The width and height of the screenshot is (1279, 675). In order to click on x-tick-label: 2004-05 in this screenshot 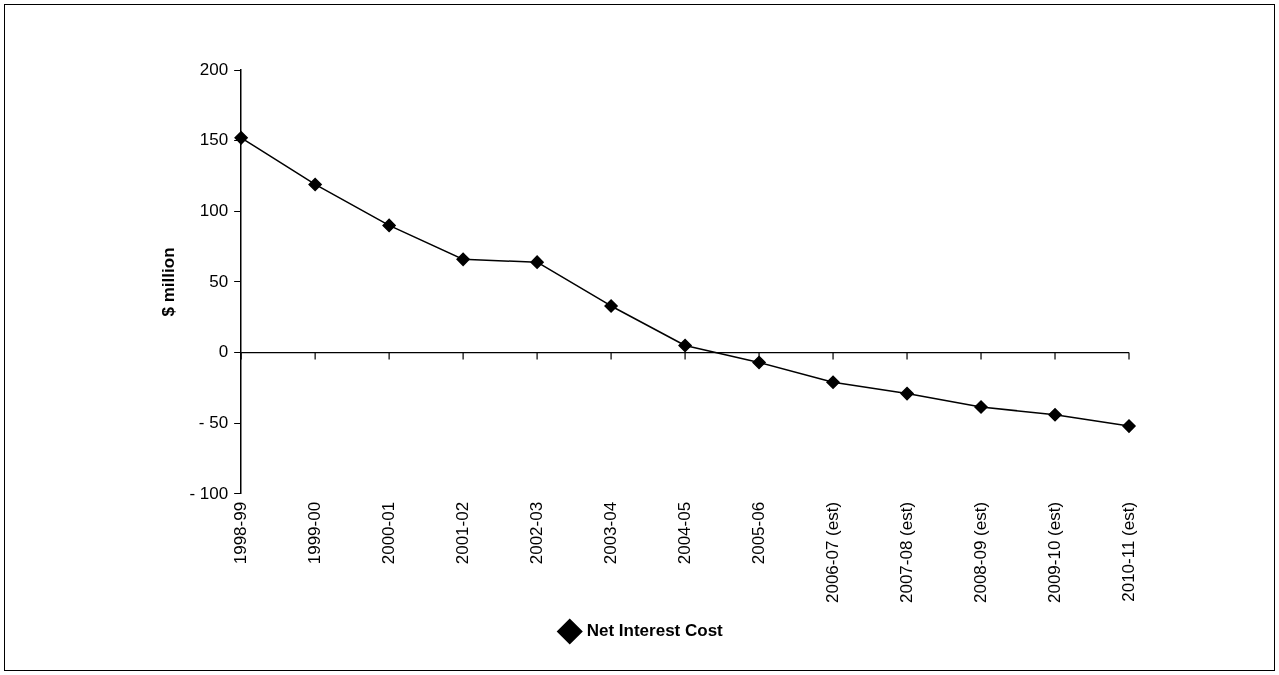, I will do `click(684, 533)`.